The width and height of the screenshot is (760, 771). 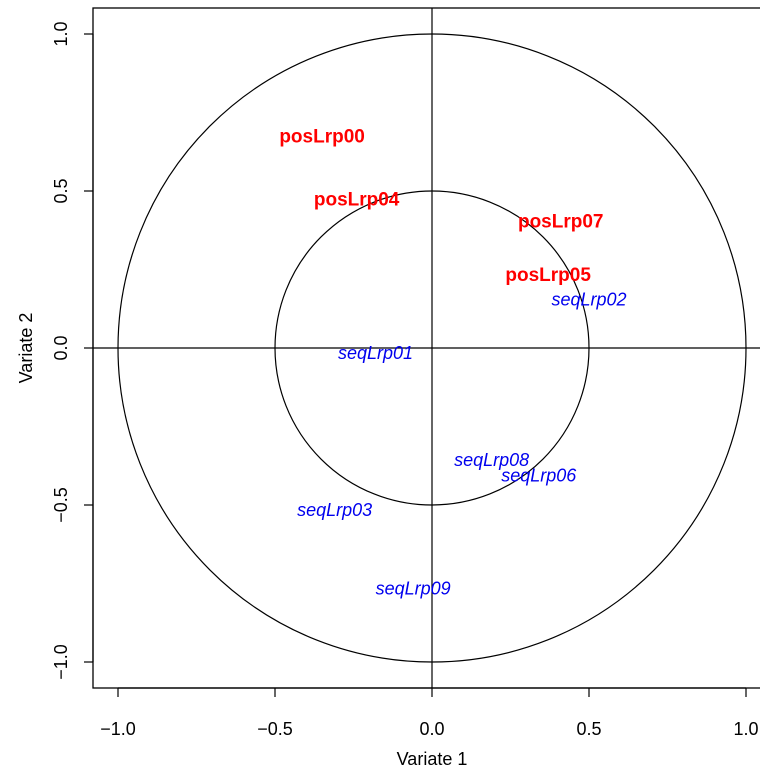 I want to click on x-tick-label: 0.5, so click(x=588, y=729).